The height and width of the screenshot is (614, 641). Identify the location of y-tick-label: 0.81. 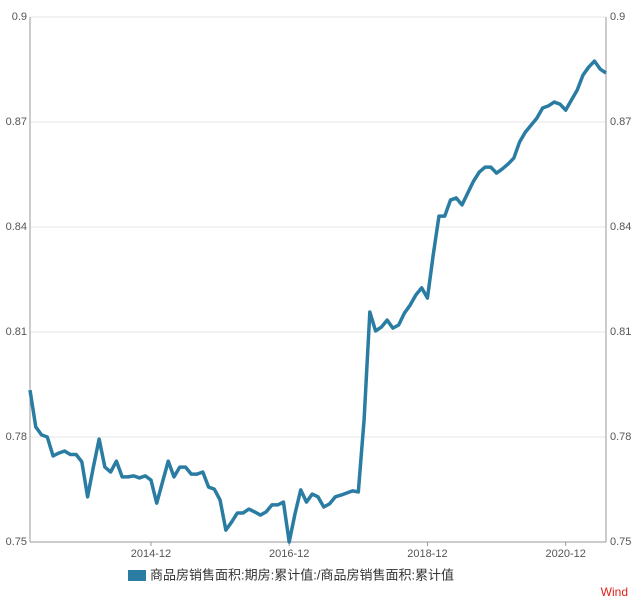
(16, 332).